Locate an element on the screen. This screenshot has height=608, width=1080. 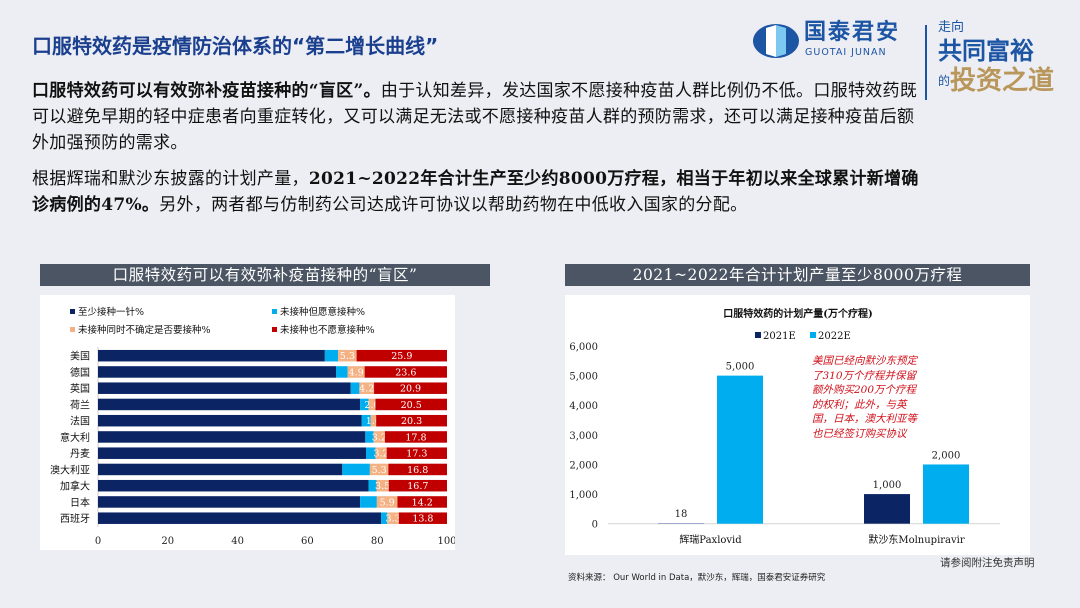
data-label: 5.9 is located at coordinates (387, 502).